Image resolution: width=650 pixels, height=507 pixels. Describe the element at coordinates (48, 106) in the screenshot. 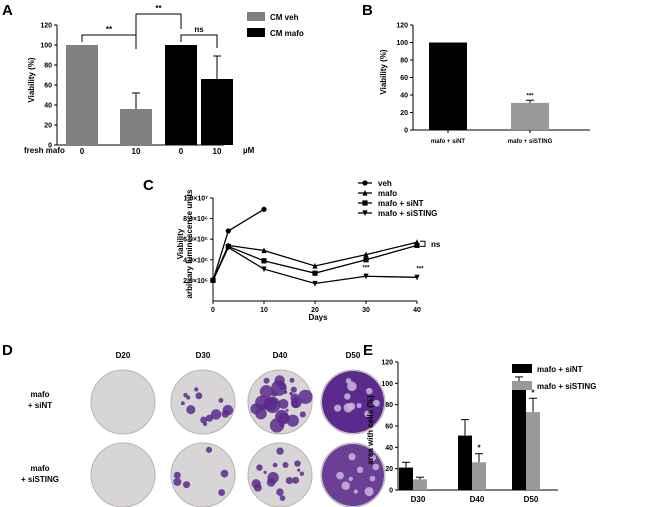

I see `chart-a-ytick-label: 40` at that location.